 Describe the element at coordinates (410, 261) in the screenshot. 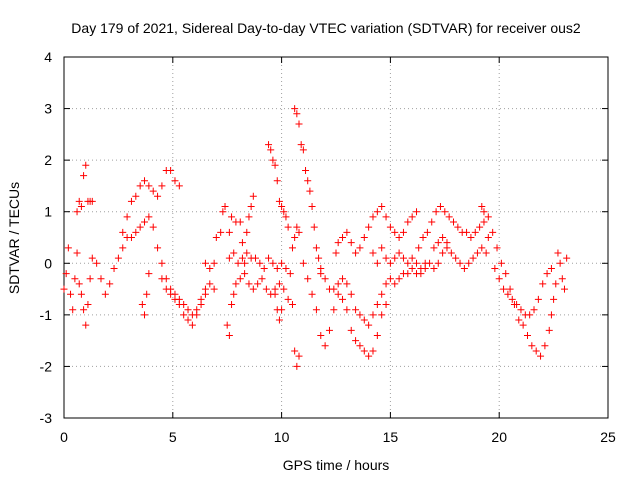

I see `series-track-t` at that location.